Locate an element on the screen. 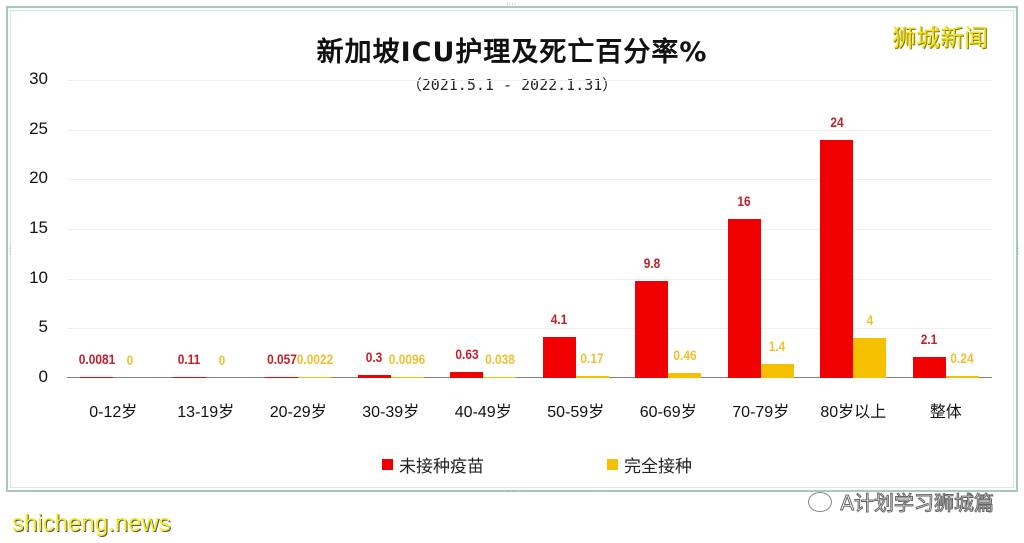 The image size is (1024, 543). data-label: 0.3 is located at coordinates (374, 357).